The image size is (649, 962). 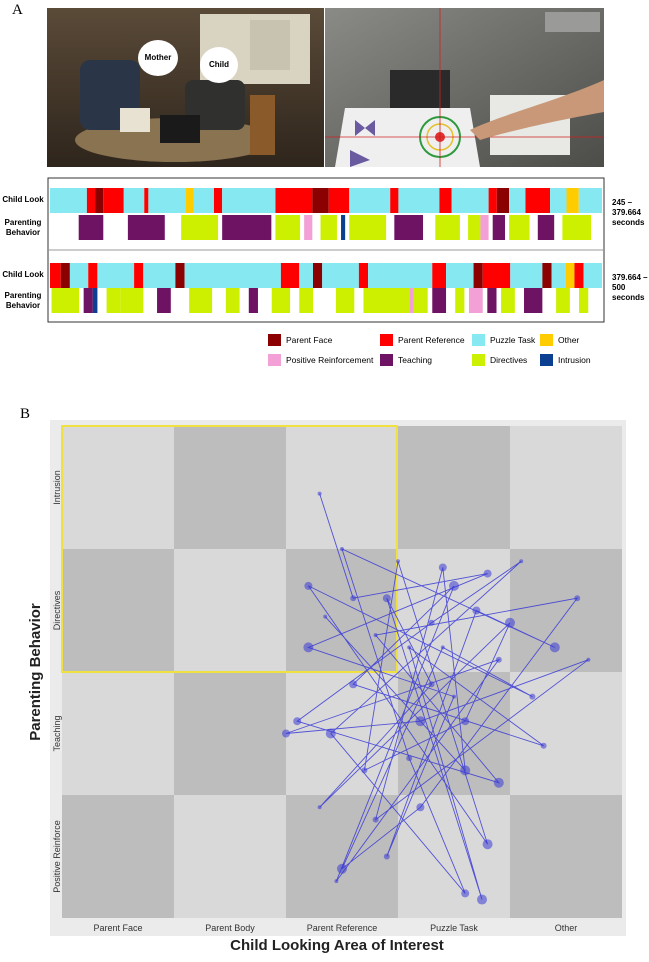 I want to click on y-tick-label: Directives, so click(x=57, y=610).